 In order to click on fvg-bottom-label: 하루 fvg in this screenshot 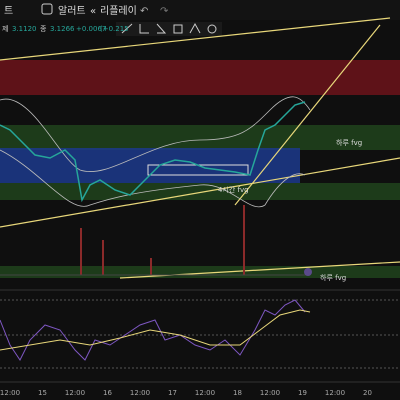, I will do `click(333, 277)`.